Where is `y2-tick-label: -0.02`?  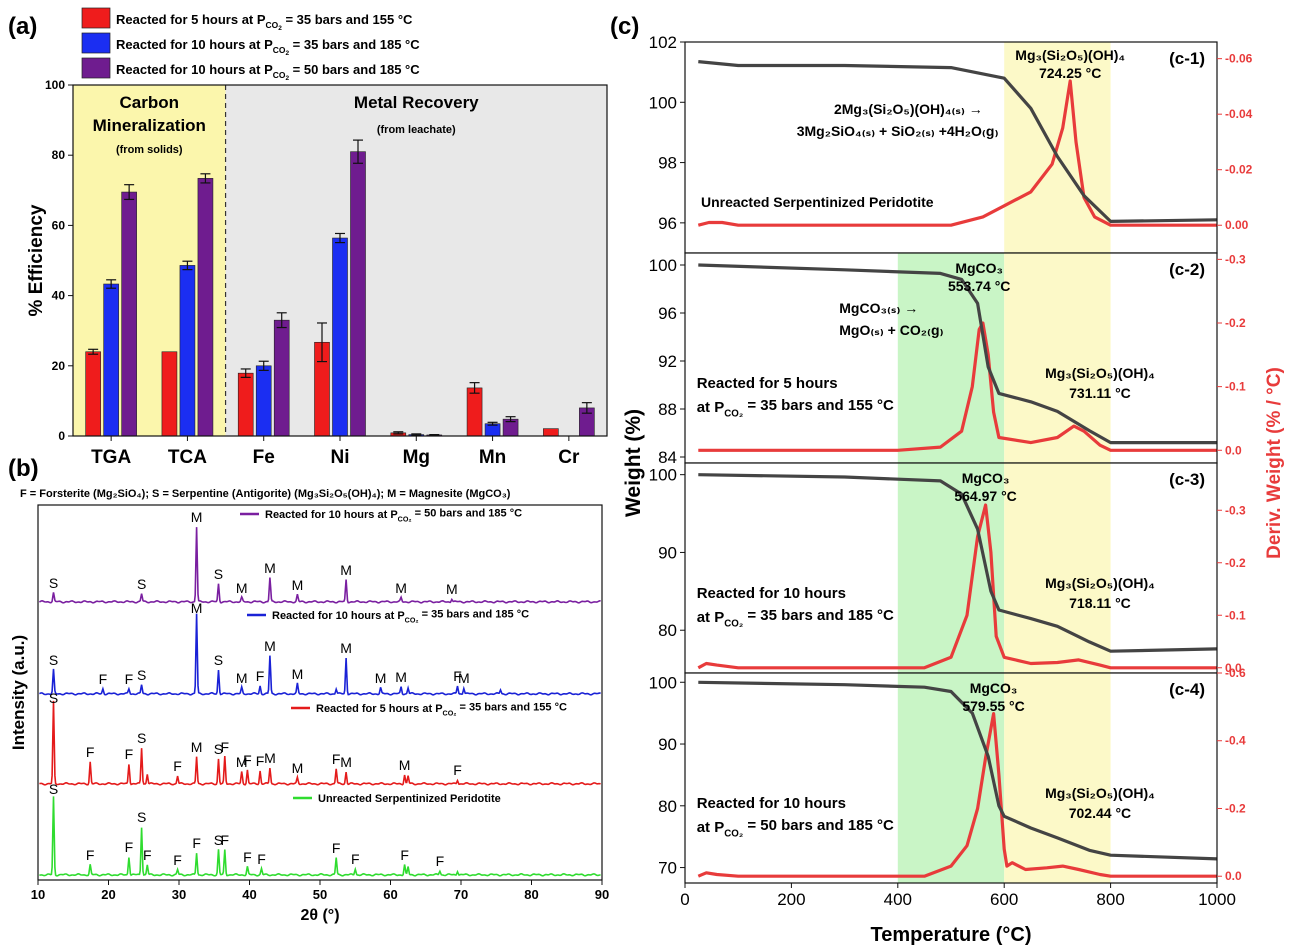 y2-tick-label: -0.02 is located at coordinates (1239, 170).